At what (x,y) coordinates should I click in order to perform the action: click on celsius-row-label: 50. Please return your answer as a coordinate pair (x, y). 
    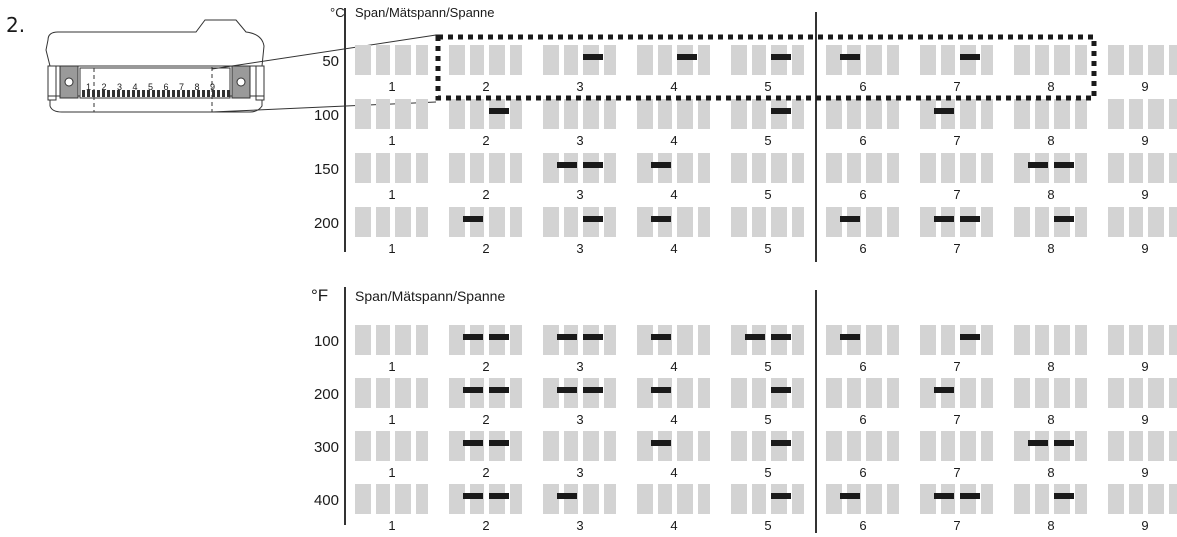
    Looking at the image, I should click on (330, 61).